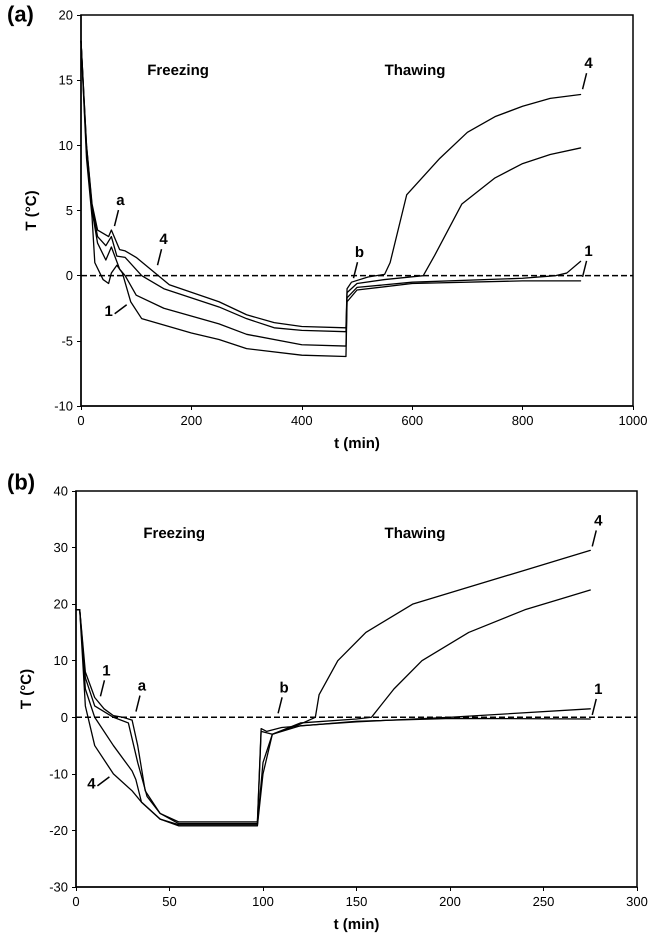 This screenshot has width=654, height=937. I want to click on chart-title: (b), so click(21, 482).